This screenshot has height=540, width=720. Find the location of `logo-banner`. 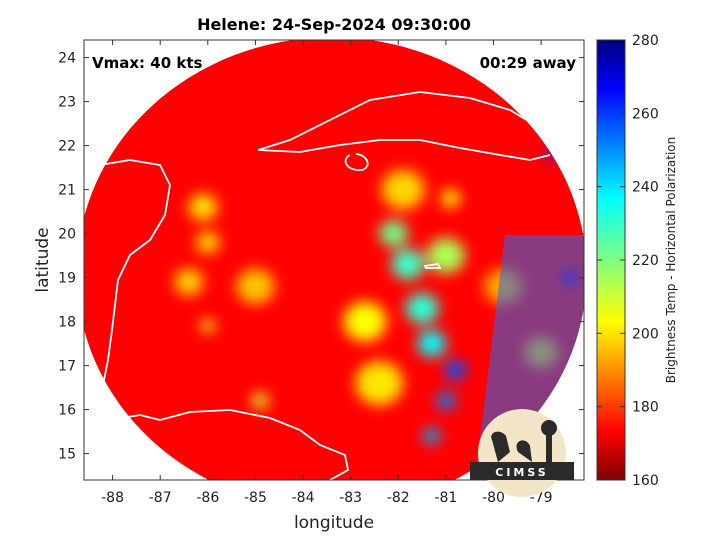

logo-banner is located at coordinates (522, 471).